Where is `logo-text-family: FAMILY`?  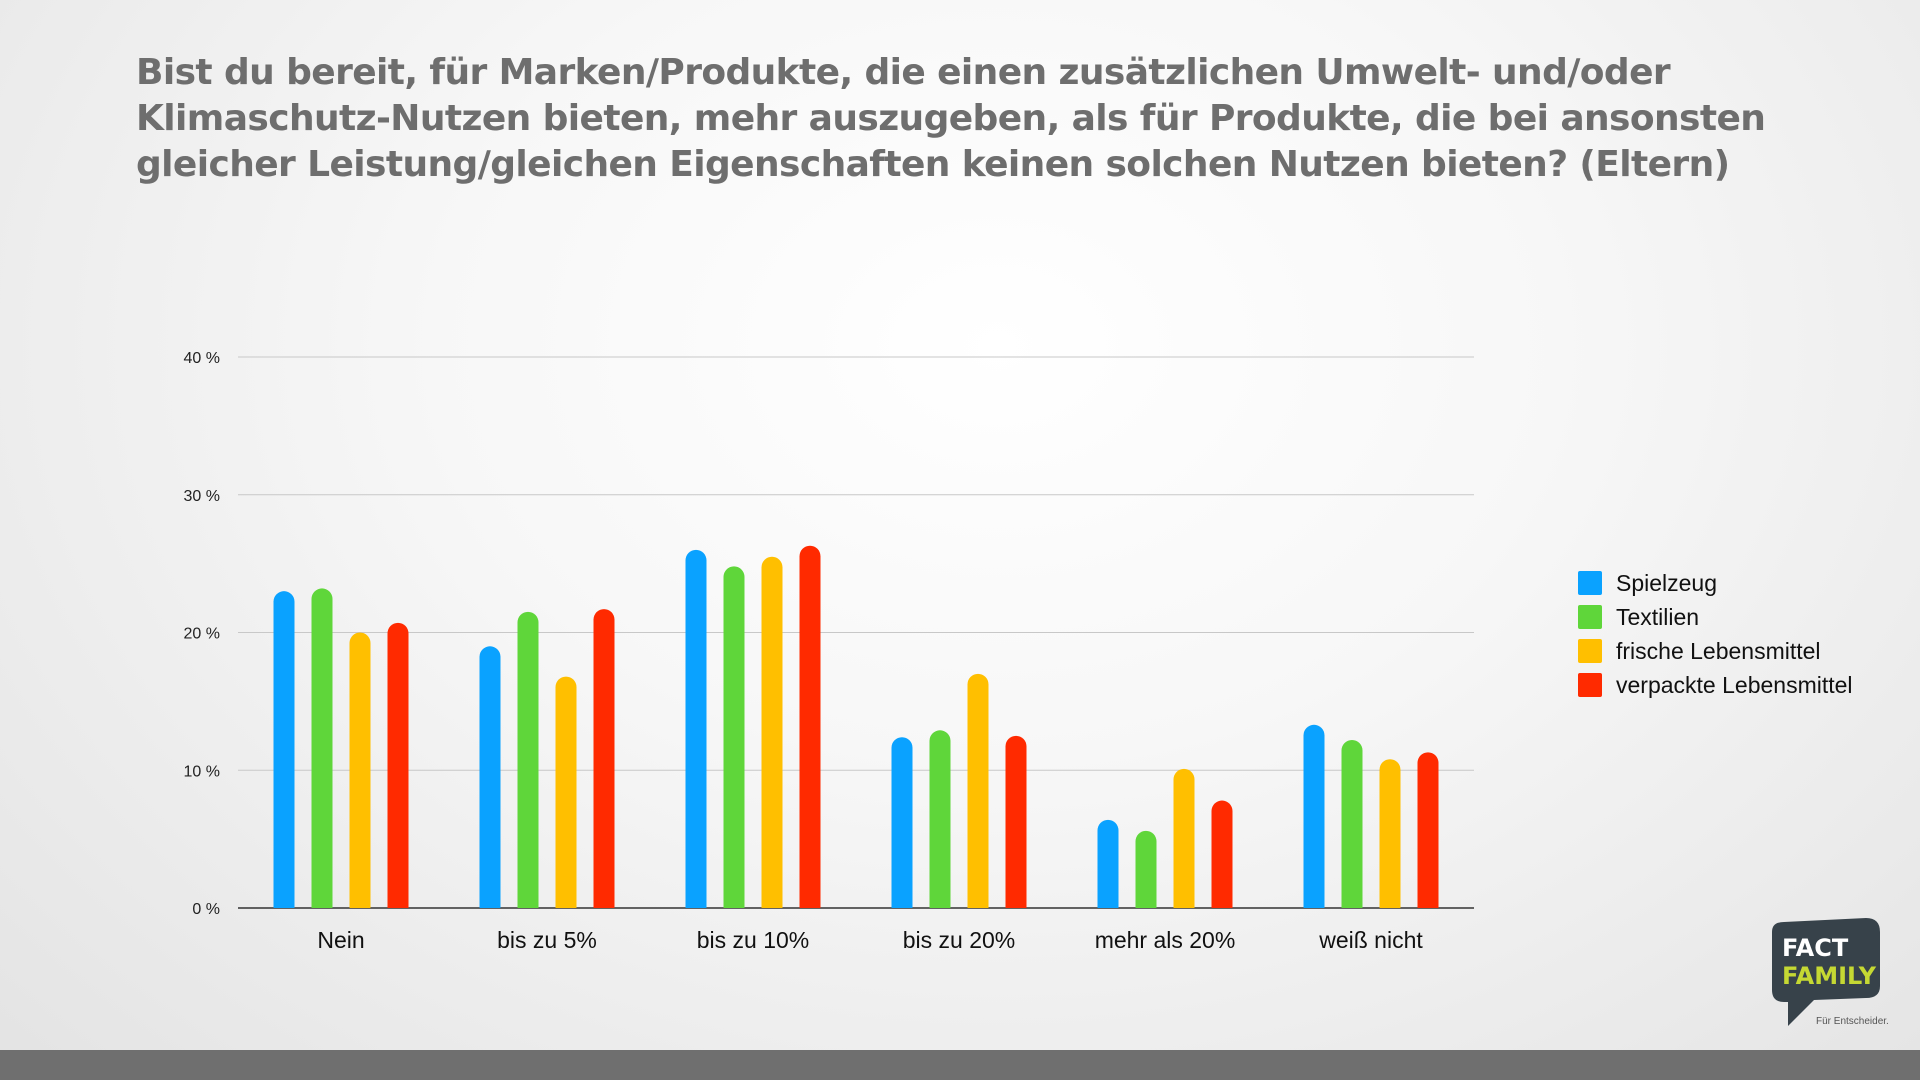
logo-text-family: FAMILY is located at coordinates (1829, 976).